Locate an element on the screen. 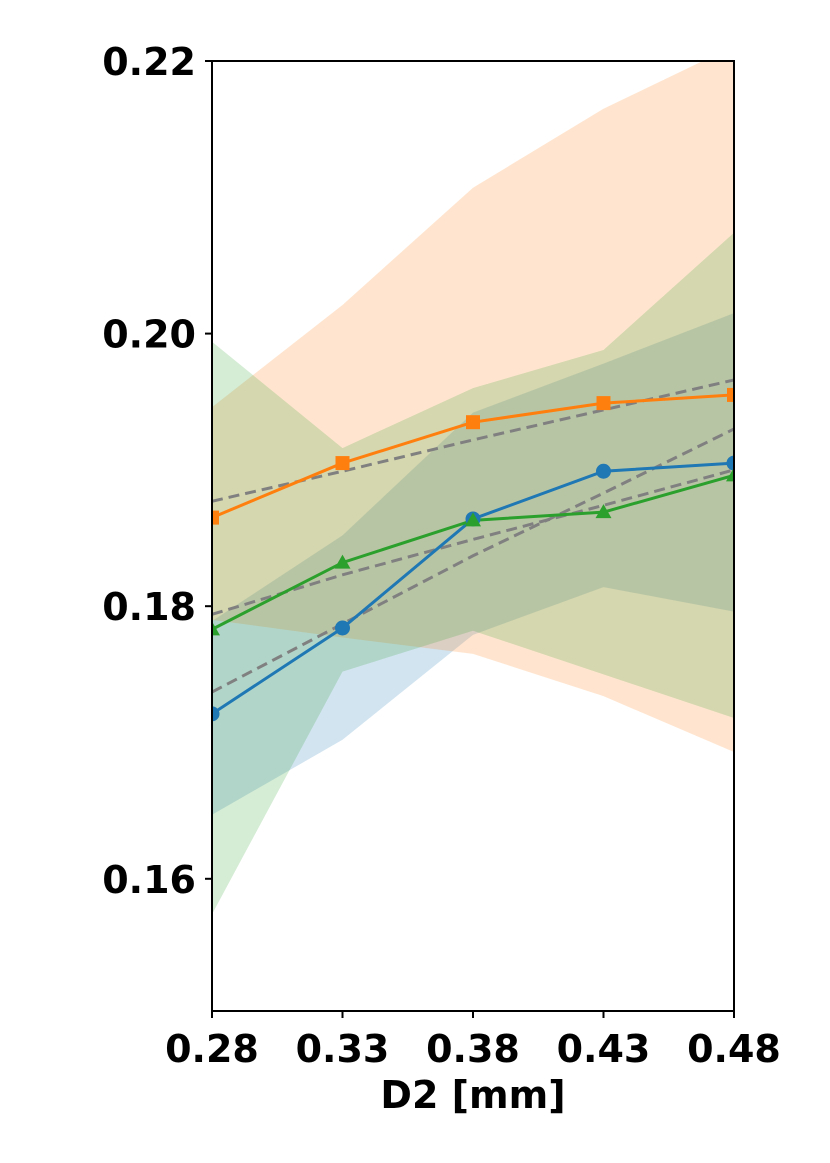 This screenshot has height=1163, width=830. x-tick-label-1: 0.28 is located at coordinates (212, 1049).